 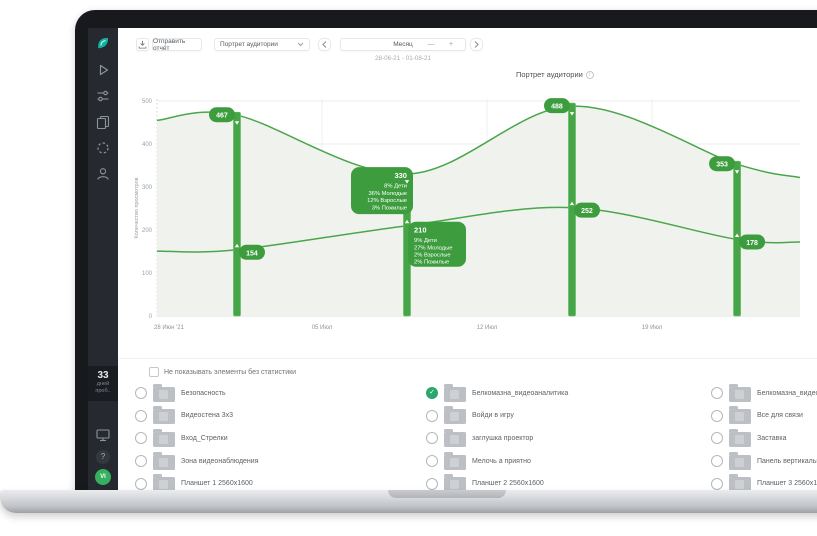 I want to click on zoom-in-button: +, so click(x=451, y=45).